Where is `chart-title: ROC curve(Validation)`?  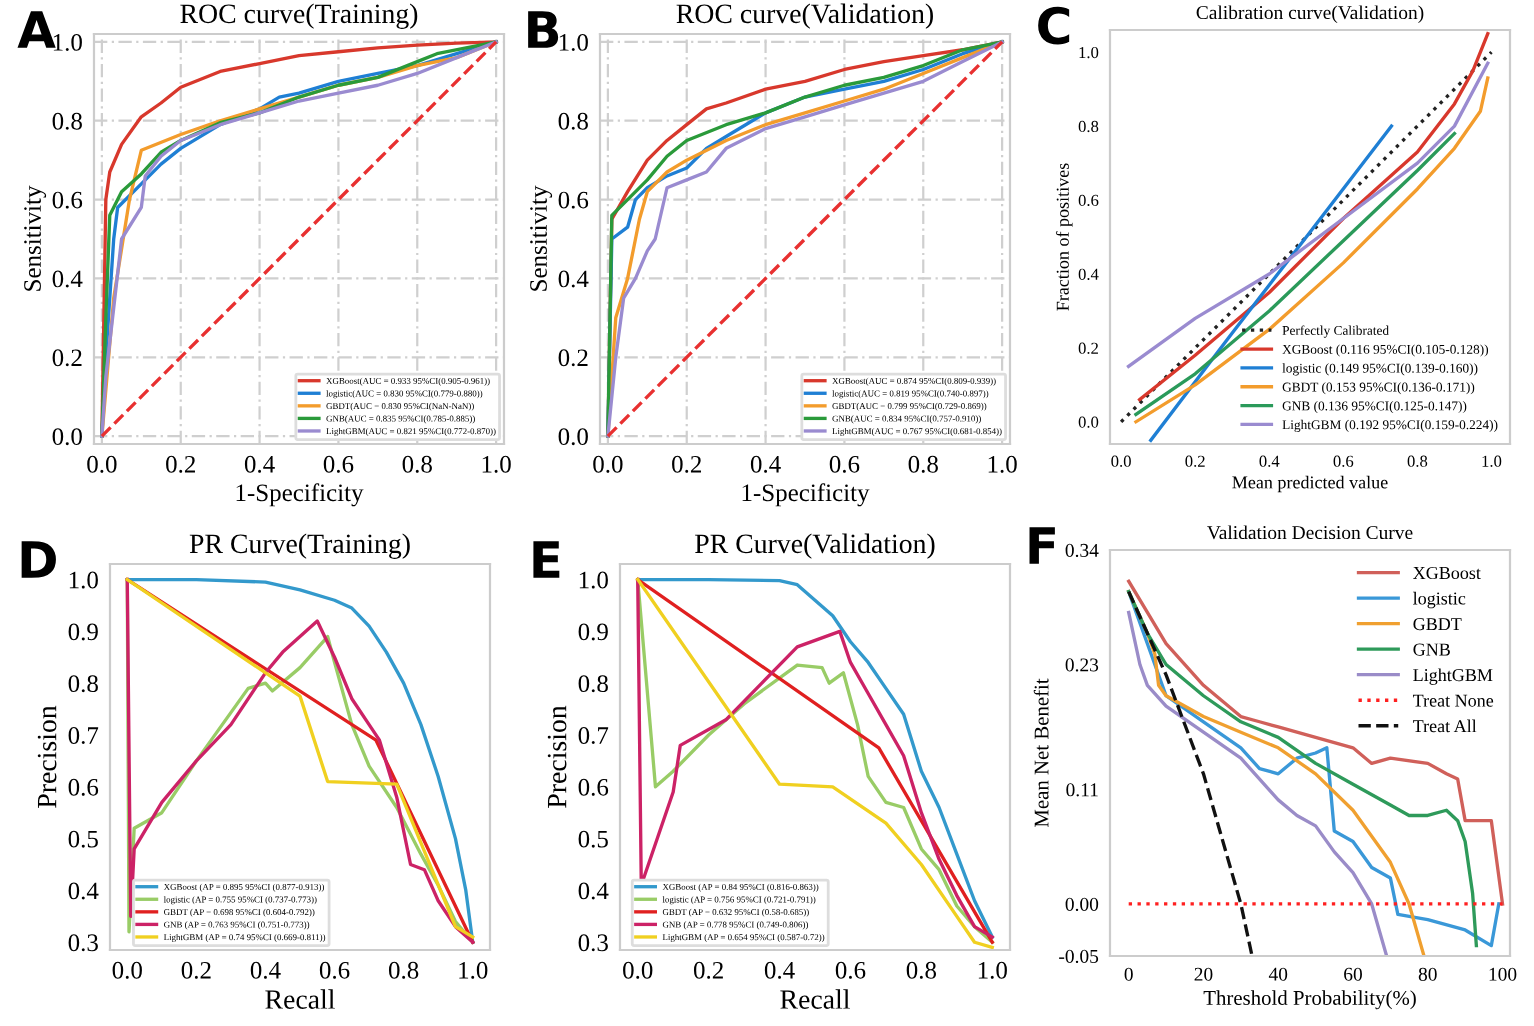 chart-title: ROC curve(Validation) is located at coordinates (804, 16).